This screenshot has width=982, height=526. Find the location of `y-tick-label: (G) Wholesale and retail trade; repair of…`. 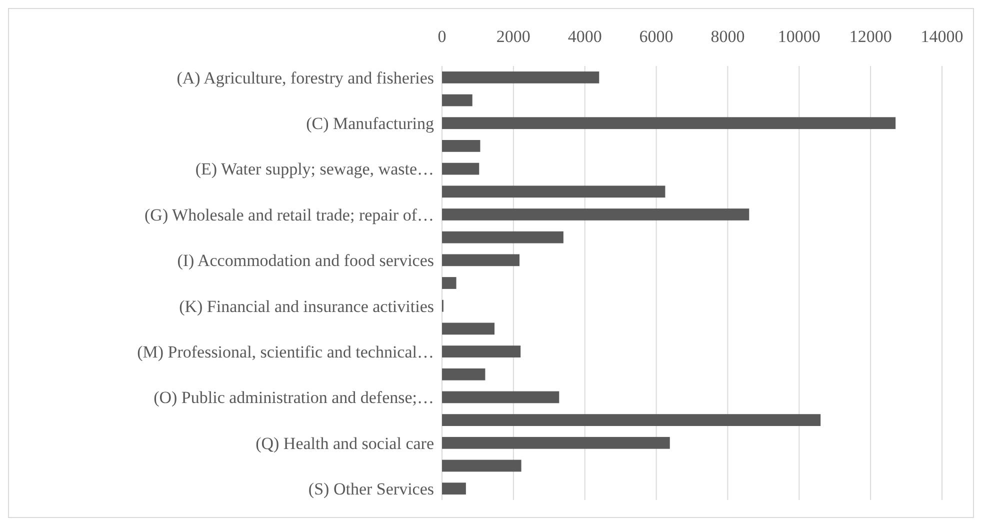

y-tick-label: (G) Wholesale and retail trade; repair of… is located at coordinates (289, 214).